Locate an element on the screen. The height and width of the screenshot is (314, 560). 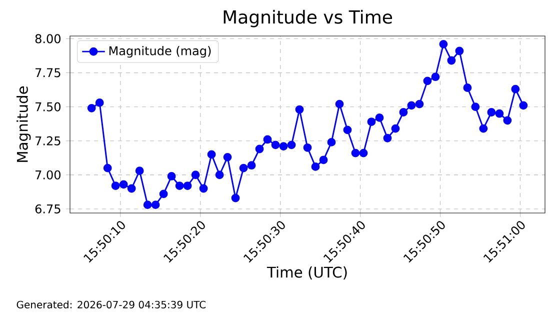
y-tick-label: 7.25 is located at coordinates (48, 141).